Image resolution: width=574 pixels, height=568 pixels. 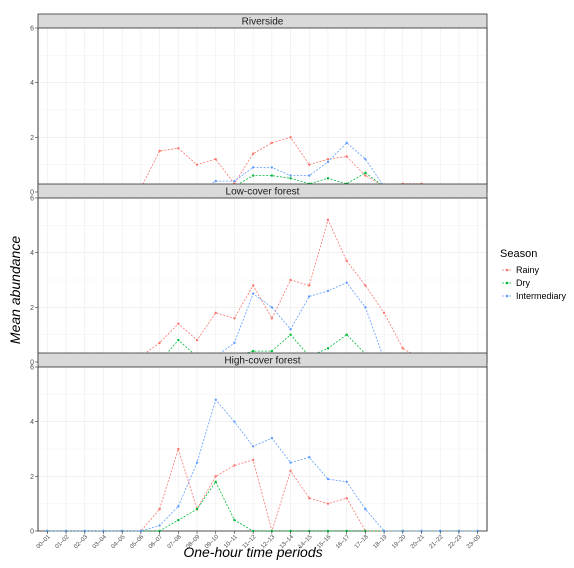 I want to click on legend-entry: Dry, so click(x=516, y=283).